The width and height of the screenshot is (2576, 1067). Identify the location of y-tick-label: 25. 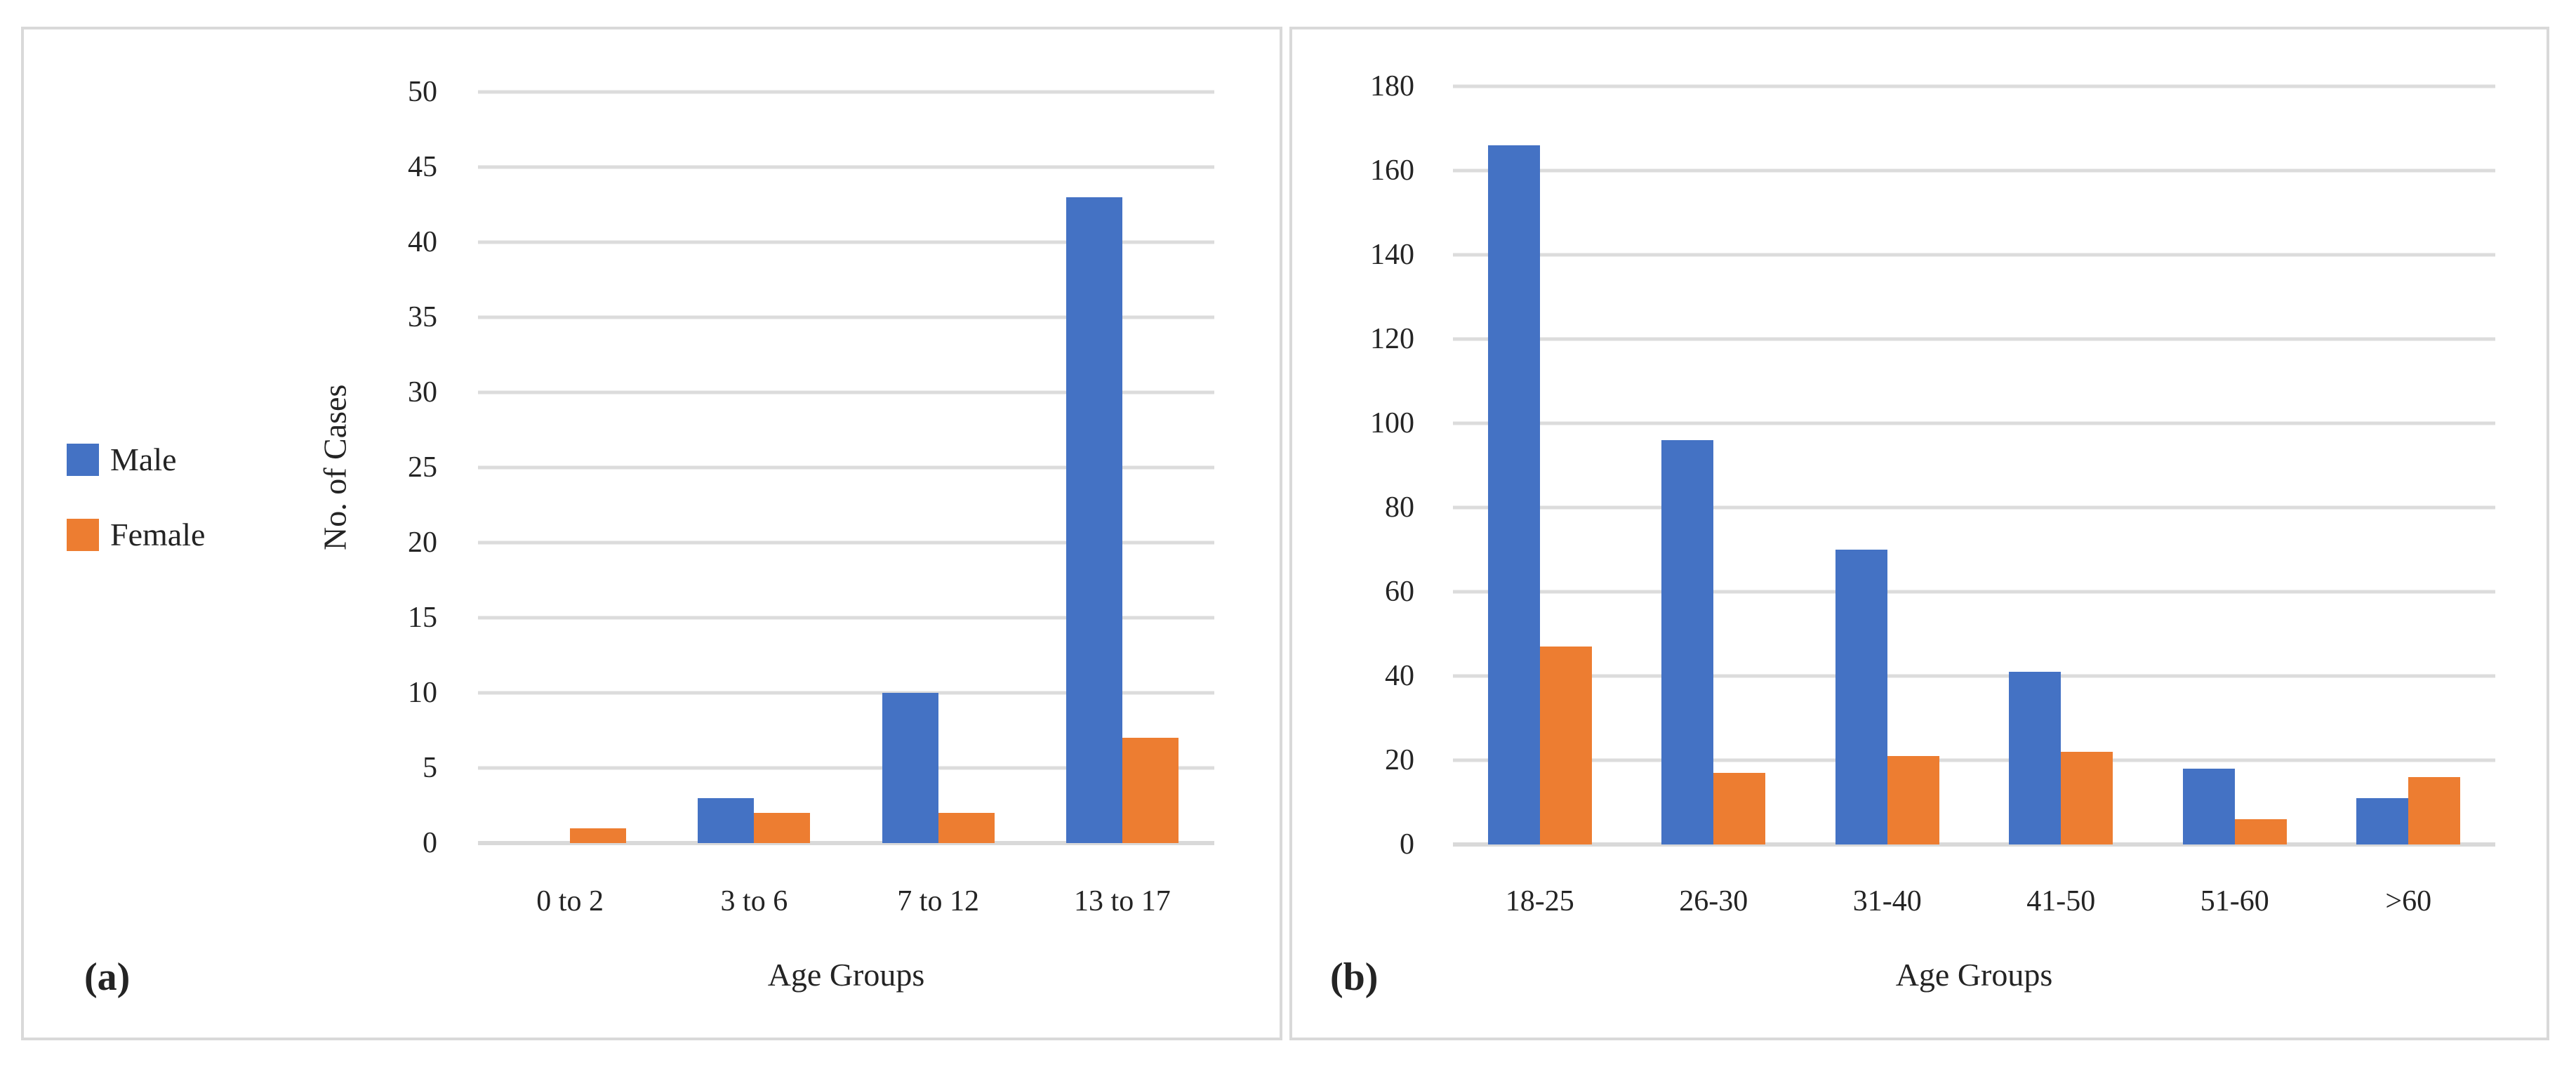
(423, 467).